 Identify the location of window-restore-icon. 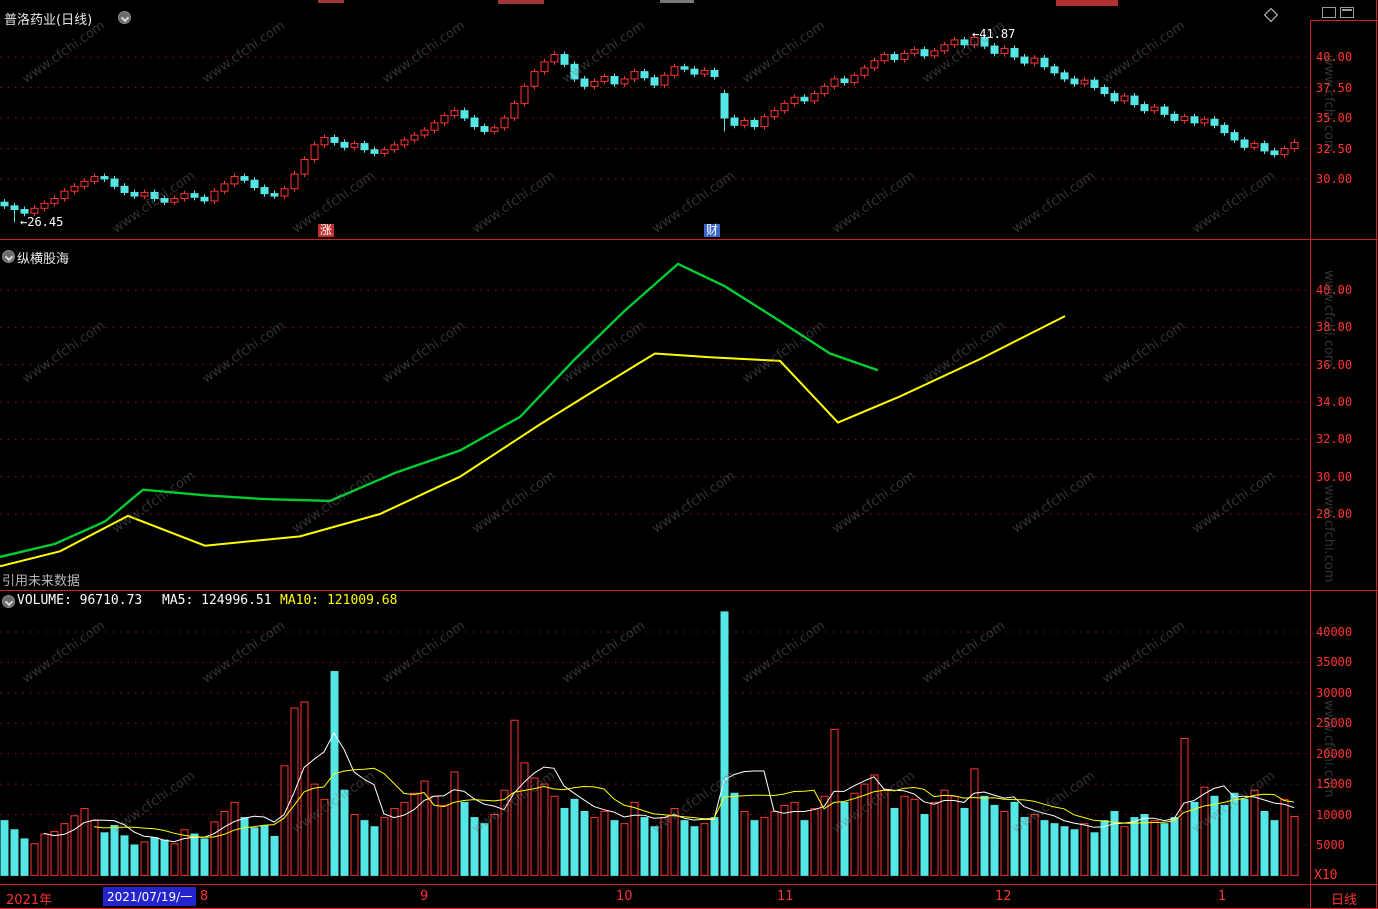
(1329, 12).